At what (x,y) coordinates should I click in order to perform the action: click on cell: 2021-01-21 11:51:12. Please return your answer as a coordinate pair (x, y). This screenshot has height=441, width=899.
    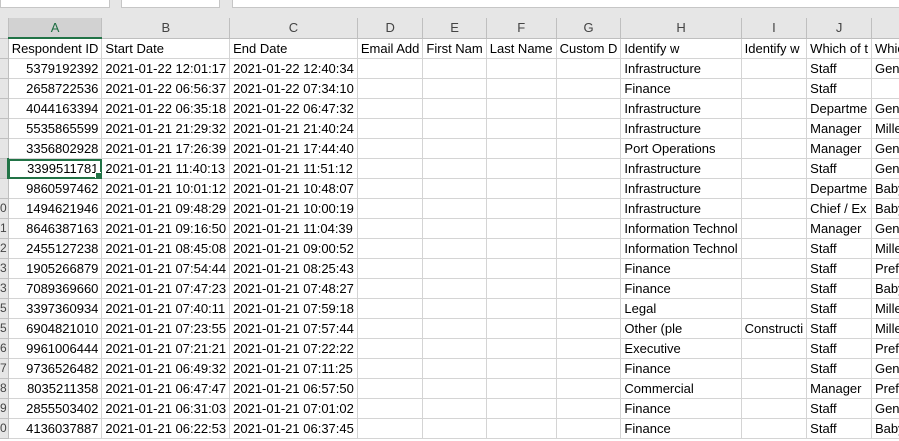
    Looking at the image, I should click on (293, 168).